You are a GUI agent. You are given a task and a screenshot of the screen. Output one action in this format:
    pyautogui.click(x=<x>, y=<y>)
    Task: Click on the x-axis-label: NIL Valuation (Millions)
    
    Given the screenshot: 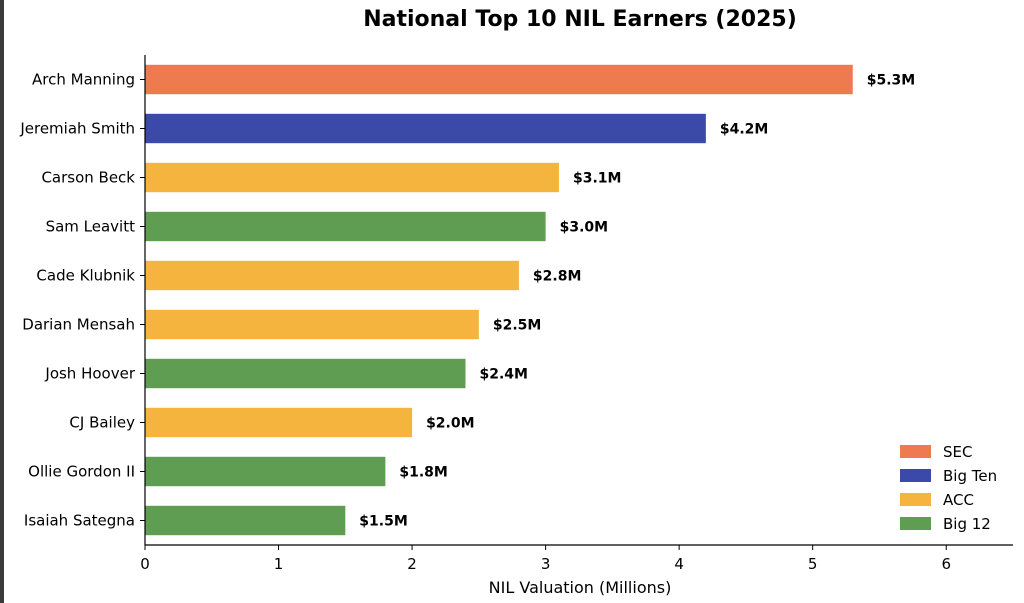 What is the action you would take?
    pyautogui.click(x=580, y=587)
    